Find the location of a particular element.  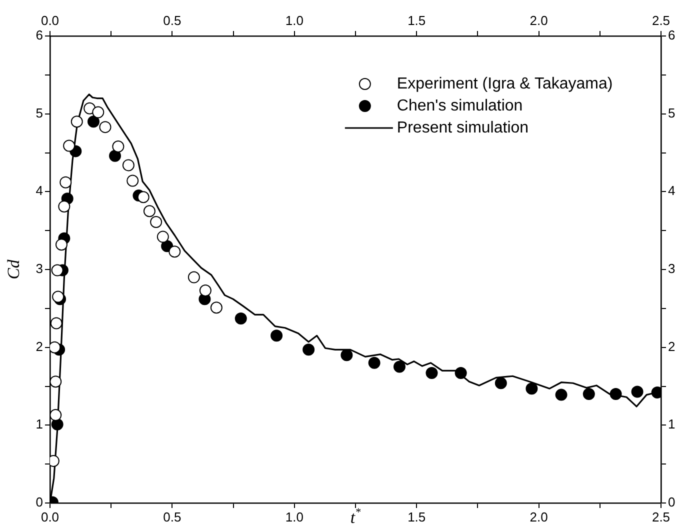

legend-label: Chen's simulation is located at coordinates (459, 105).